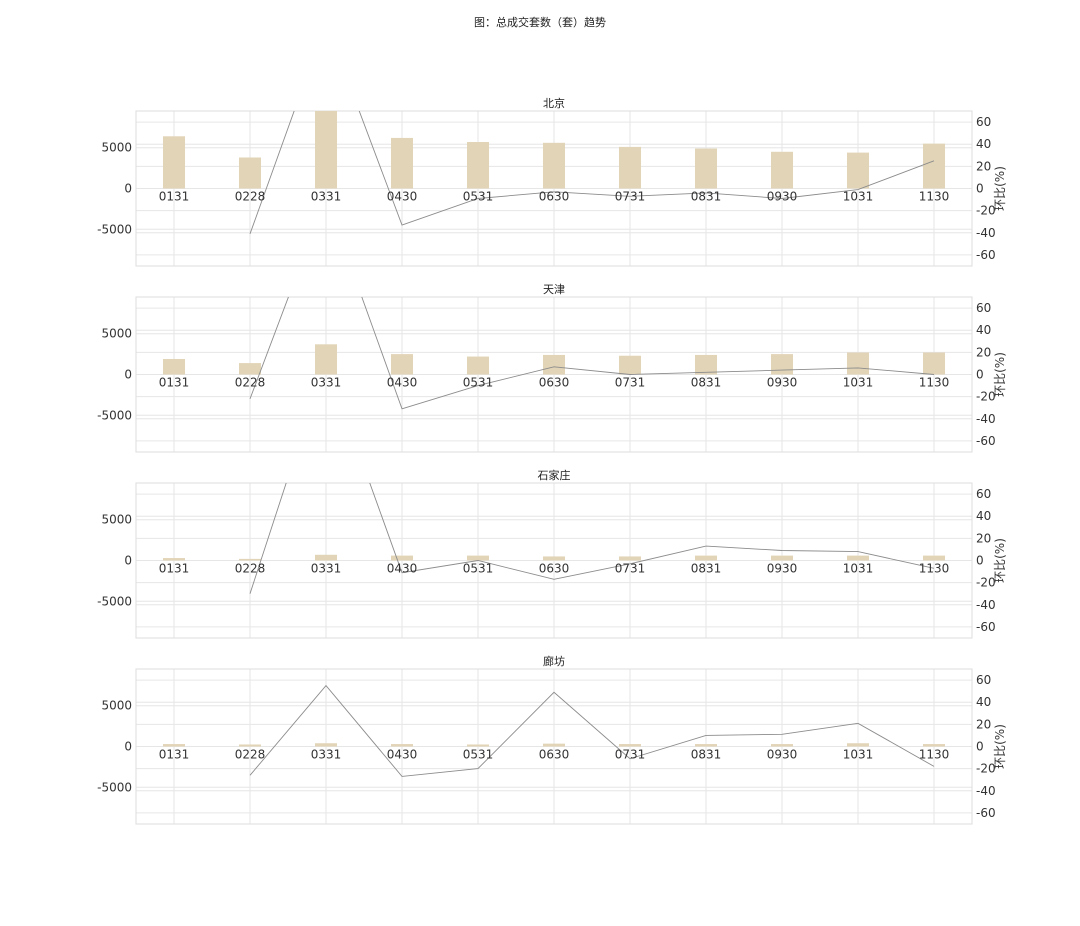 This screenshot has height=926, width=1080. I want to click on chart-title: 石家庄, so click(554, 475).